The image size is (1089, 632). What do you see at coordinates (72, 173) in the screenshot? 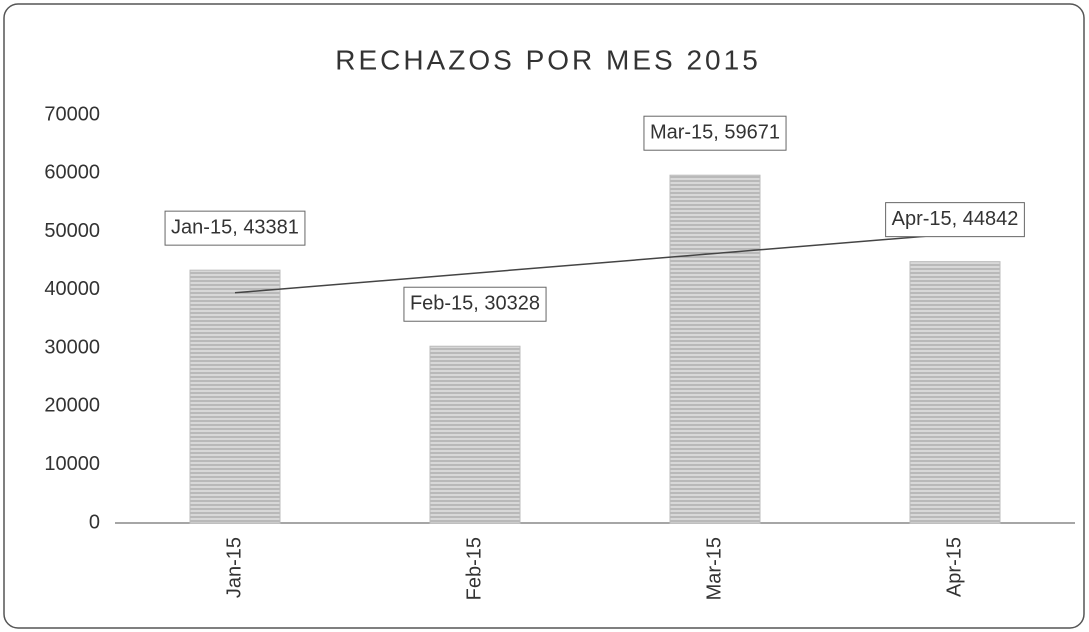
I see `y-tick-label: 60000` at bounding box center [72, 173].